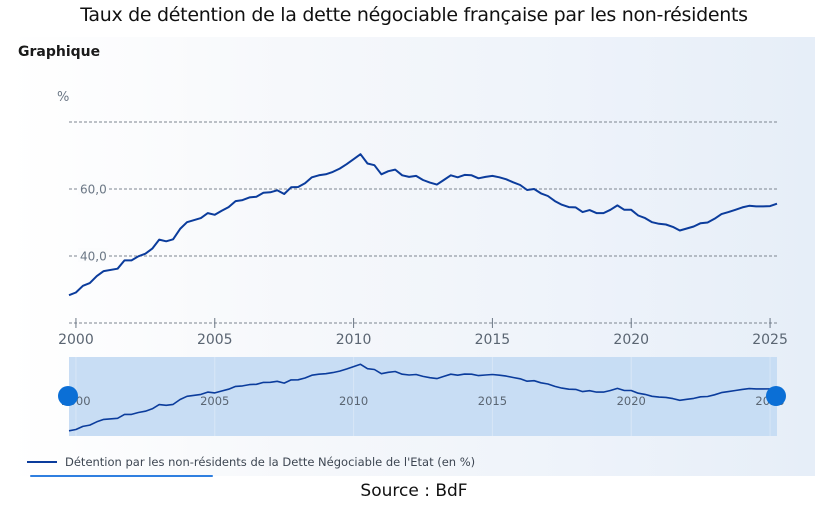 The width and height of the screenshot is (828, 506). I want to click on panel-heading: Graphique, so click(59, 52).